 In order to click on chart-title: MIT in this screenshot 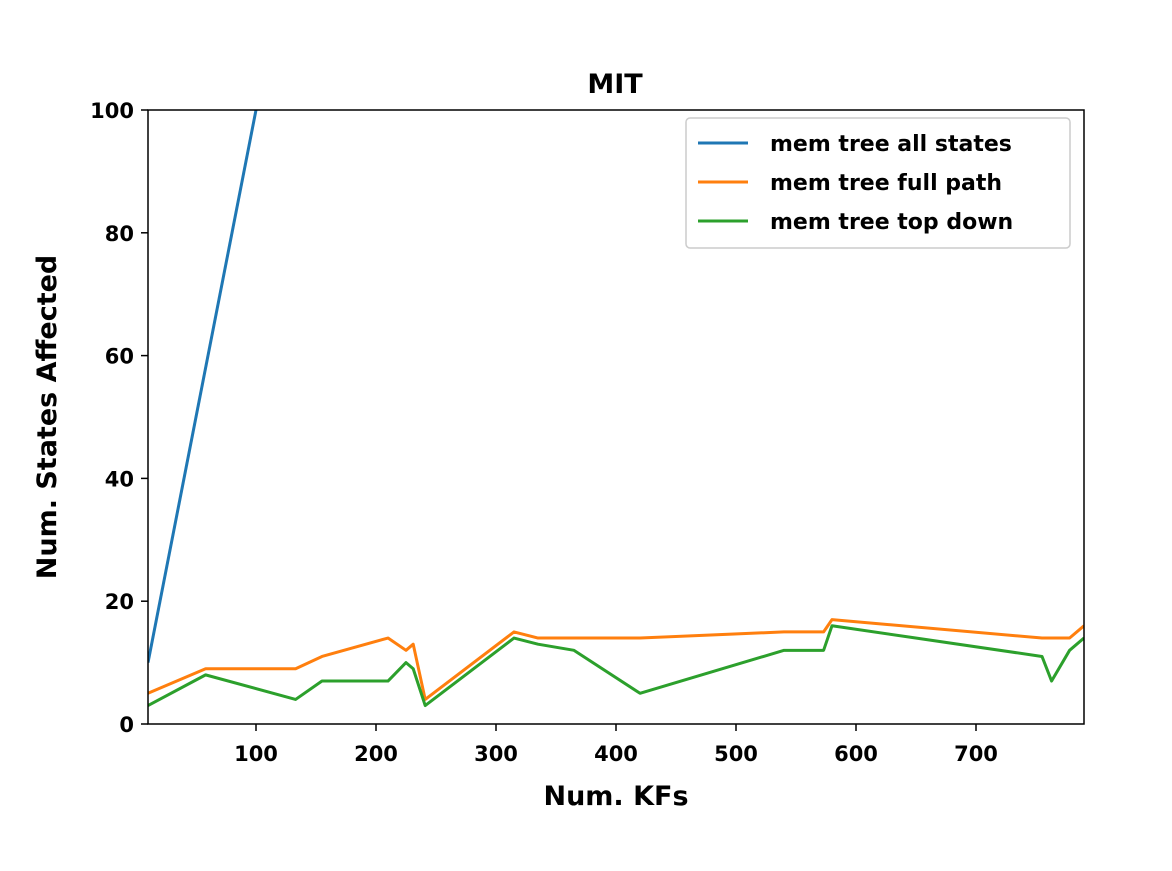, I will do `click(615, 84)`.